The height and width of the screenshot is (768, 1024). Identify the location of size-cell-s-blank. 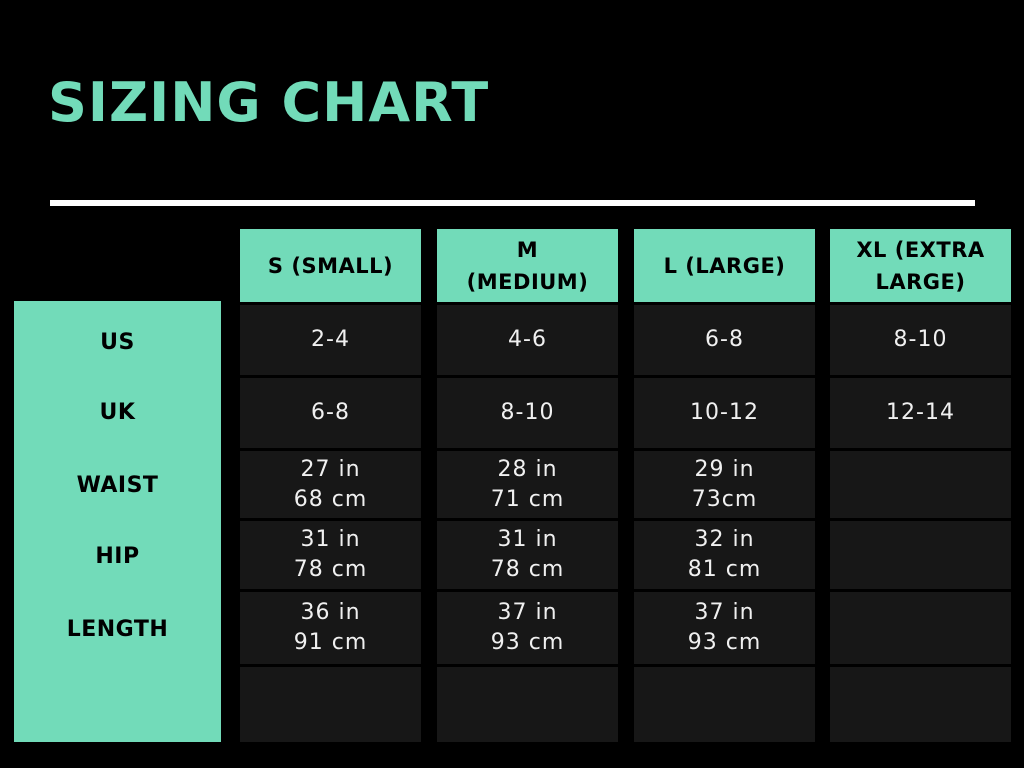
(330, 704).